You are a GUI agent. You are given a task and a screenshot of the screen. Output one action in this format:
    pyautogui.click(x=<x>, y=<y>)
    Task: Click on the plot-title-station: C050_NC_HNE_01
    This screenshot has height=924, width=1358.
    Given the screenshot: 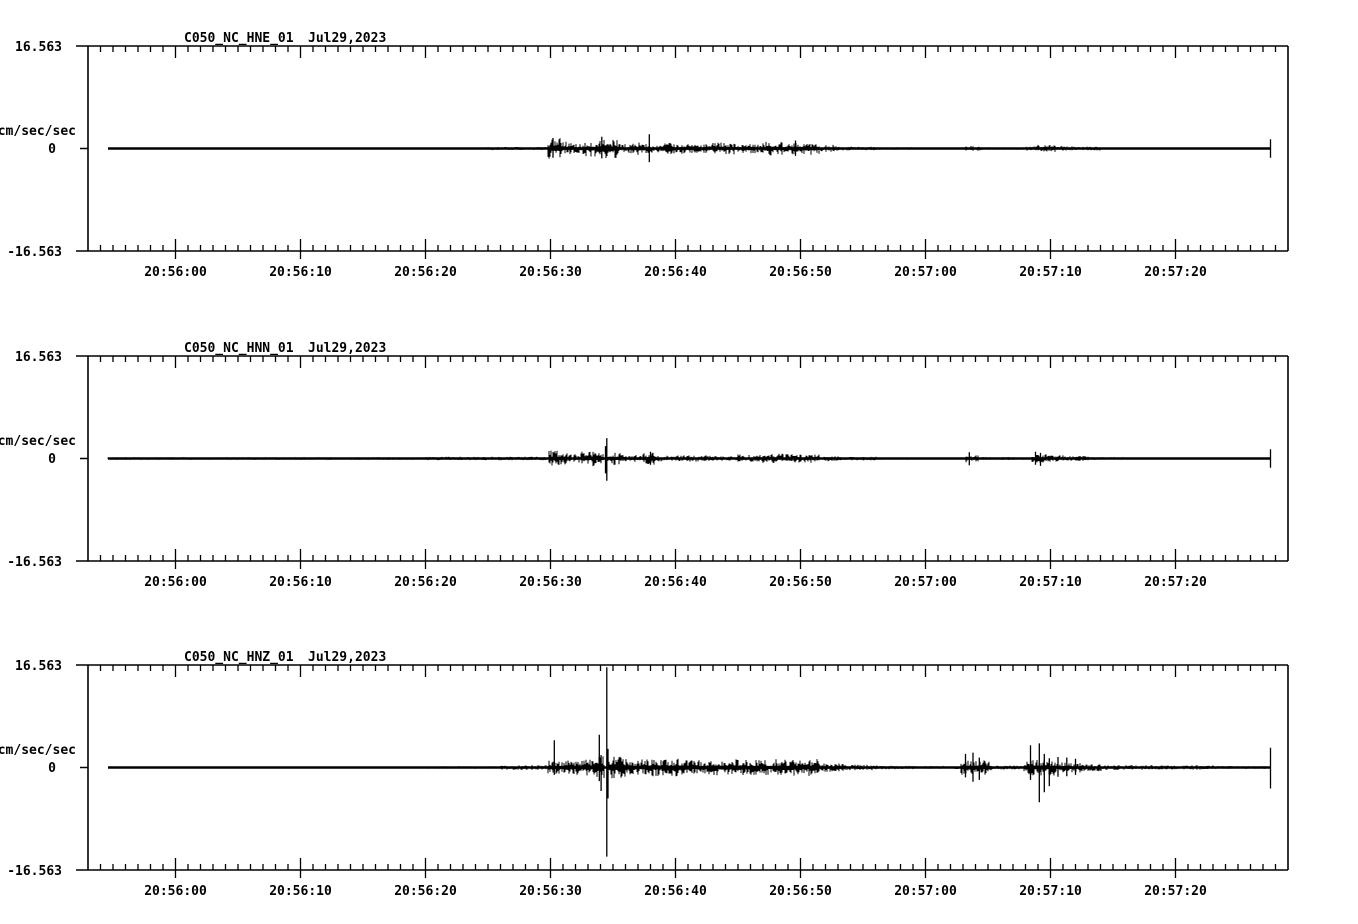 What is the action you would take?
    pyautogui.click(x=239, y=38)
    